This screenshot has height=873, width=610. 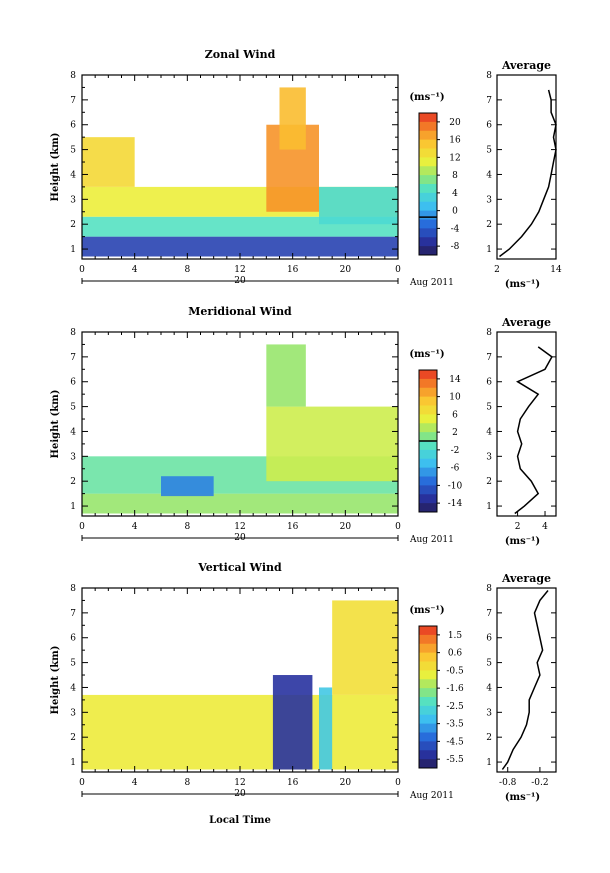 I want to click on colorbar-tick-label: -4, so click(x=455, y=229).